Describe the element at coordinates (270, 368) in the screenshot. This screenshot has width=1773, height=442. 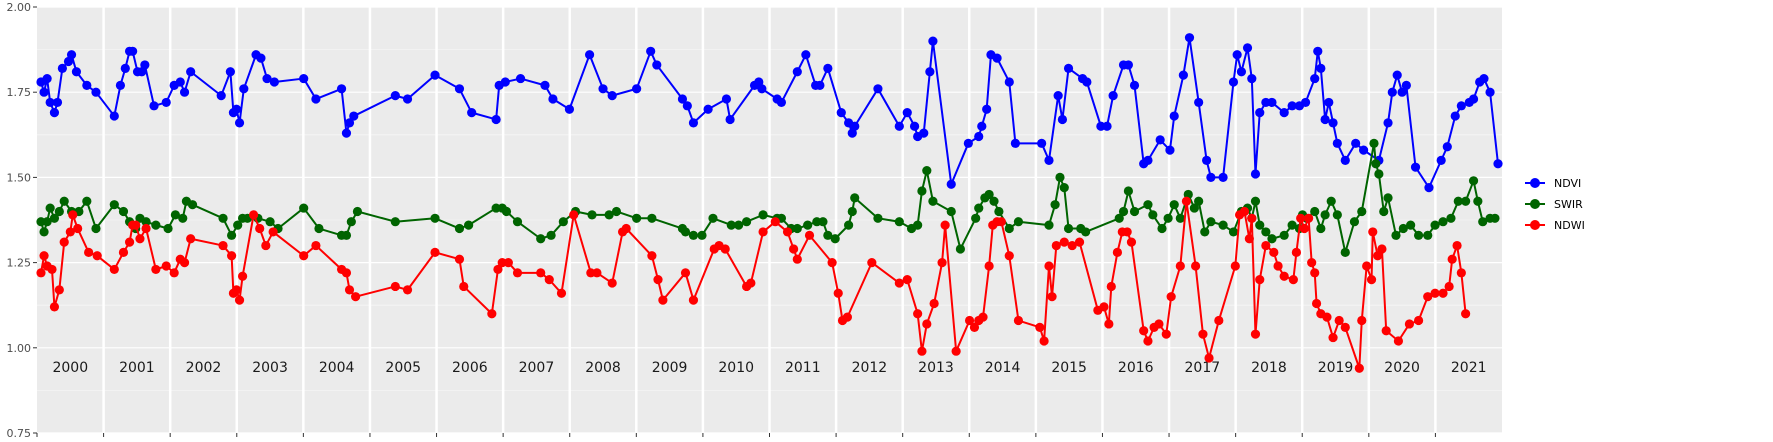
I see `year-label: 2003` at that location.